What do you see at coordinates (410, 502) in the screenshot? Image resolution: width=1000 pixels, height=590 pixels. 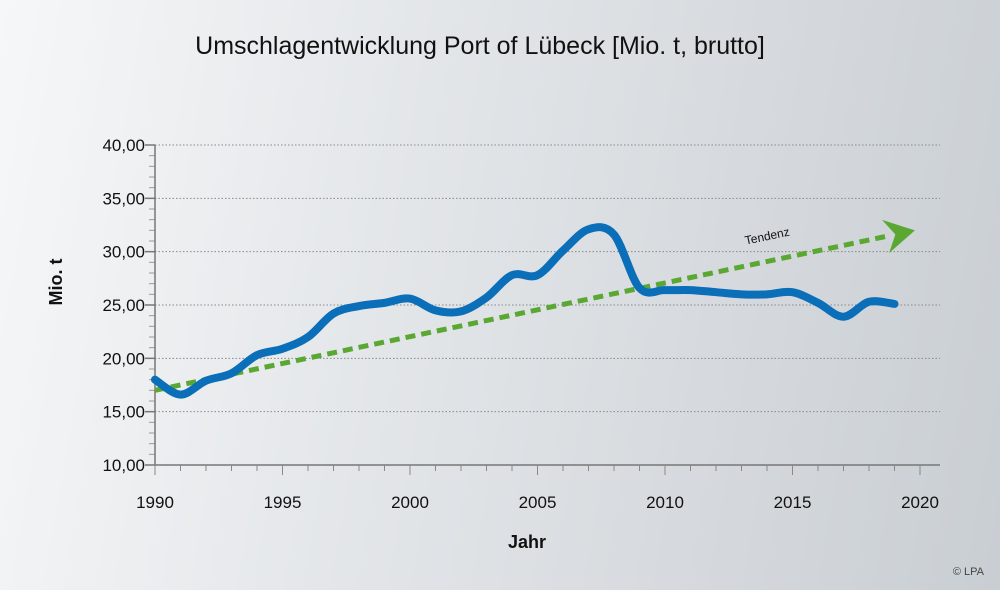 I see `x-tick-label: 2000` at bounding box center [410, 502].